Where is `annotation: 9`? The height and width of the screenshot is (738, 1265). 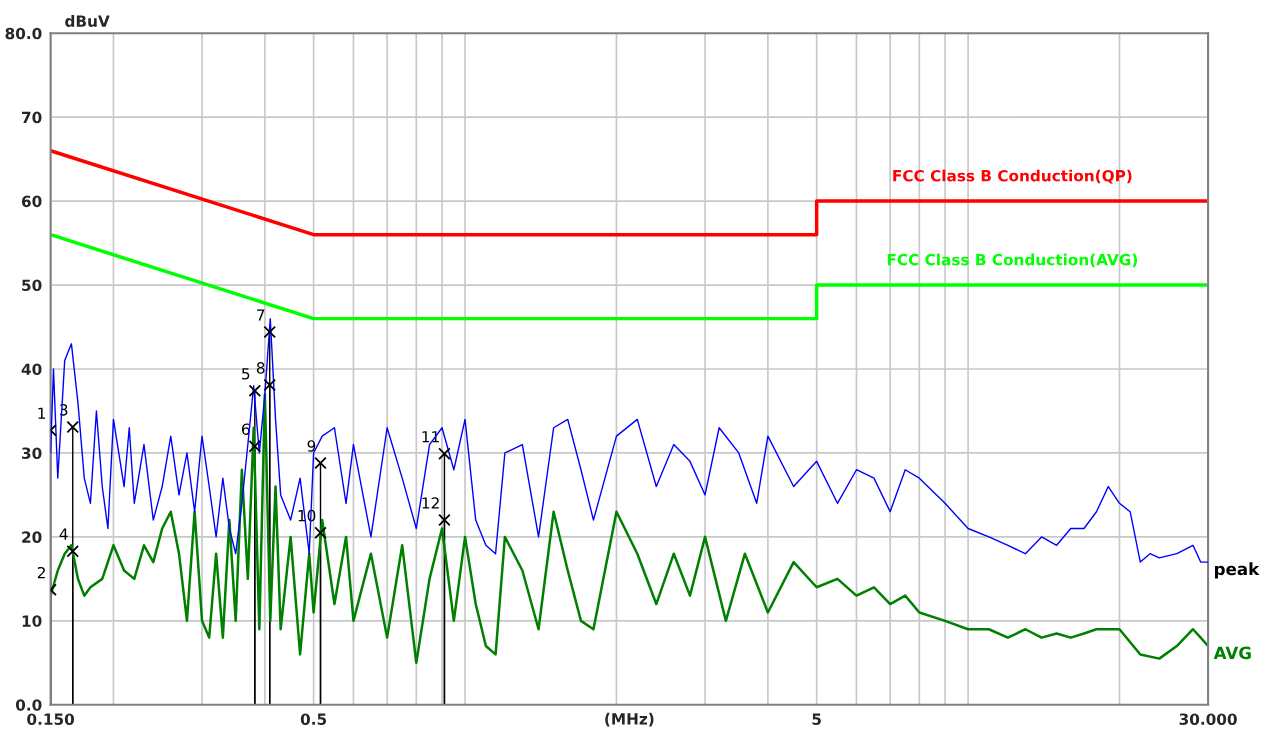 annotation: 9 is located at coordinates (311, 446).